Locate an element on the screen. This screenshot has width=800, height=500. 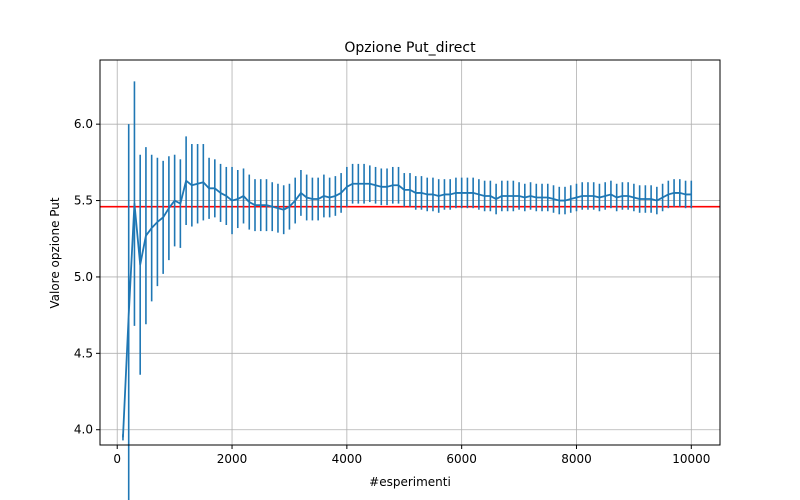
y-axis: 4.0 4.5 5.0 5.5 6.0 is located at coordinates (87, 277).